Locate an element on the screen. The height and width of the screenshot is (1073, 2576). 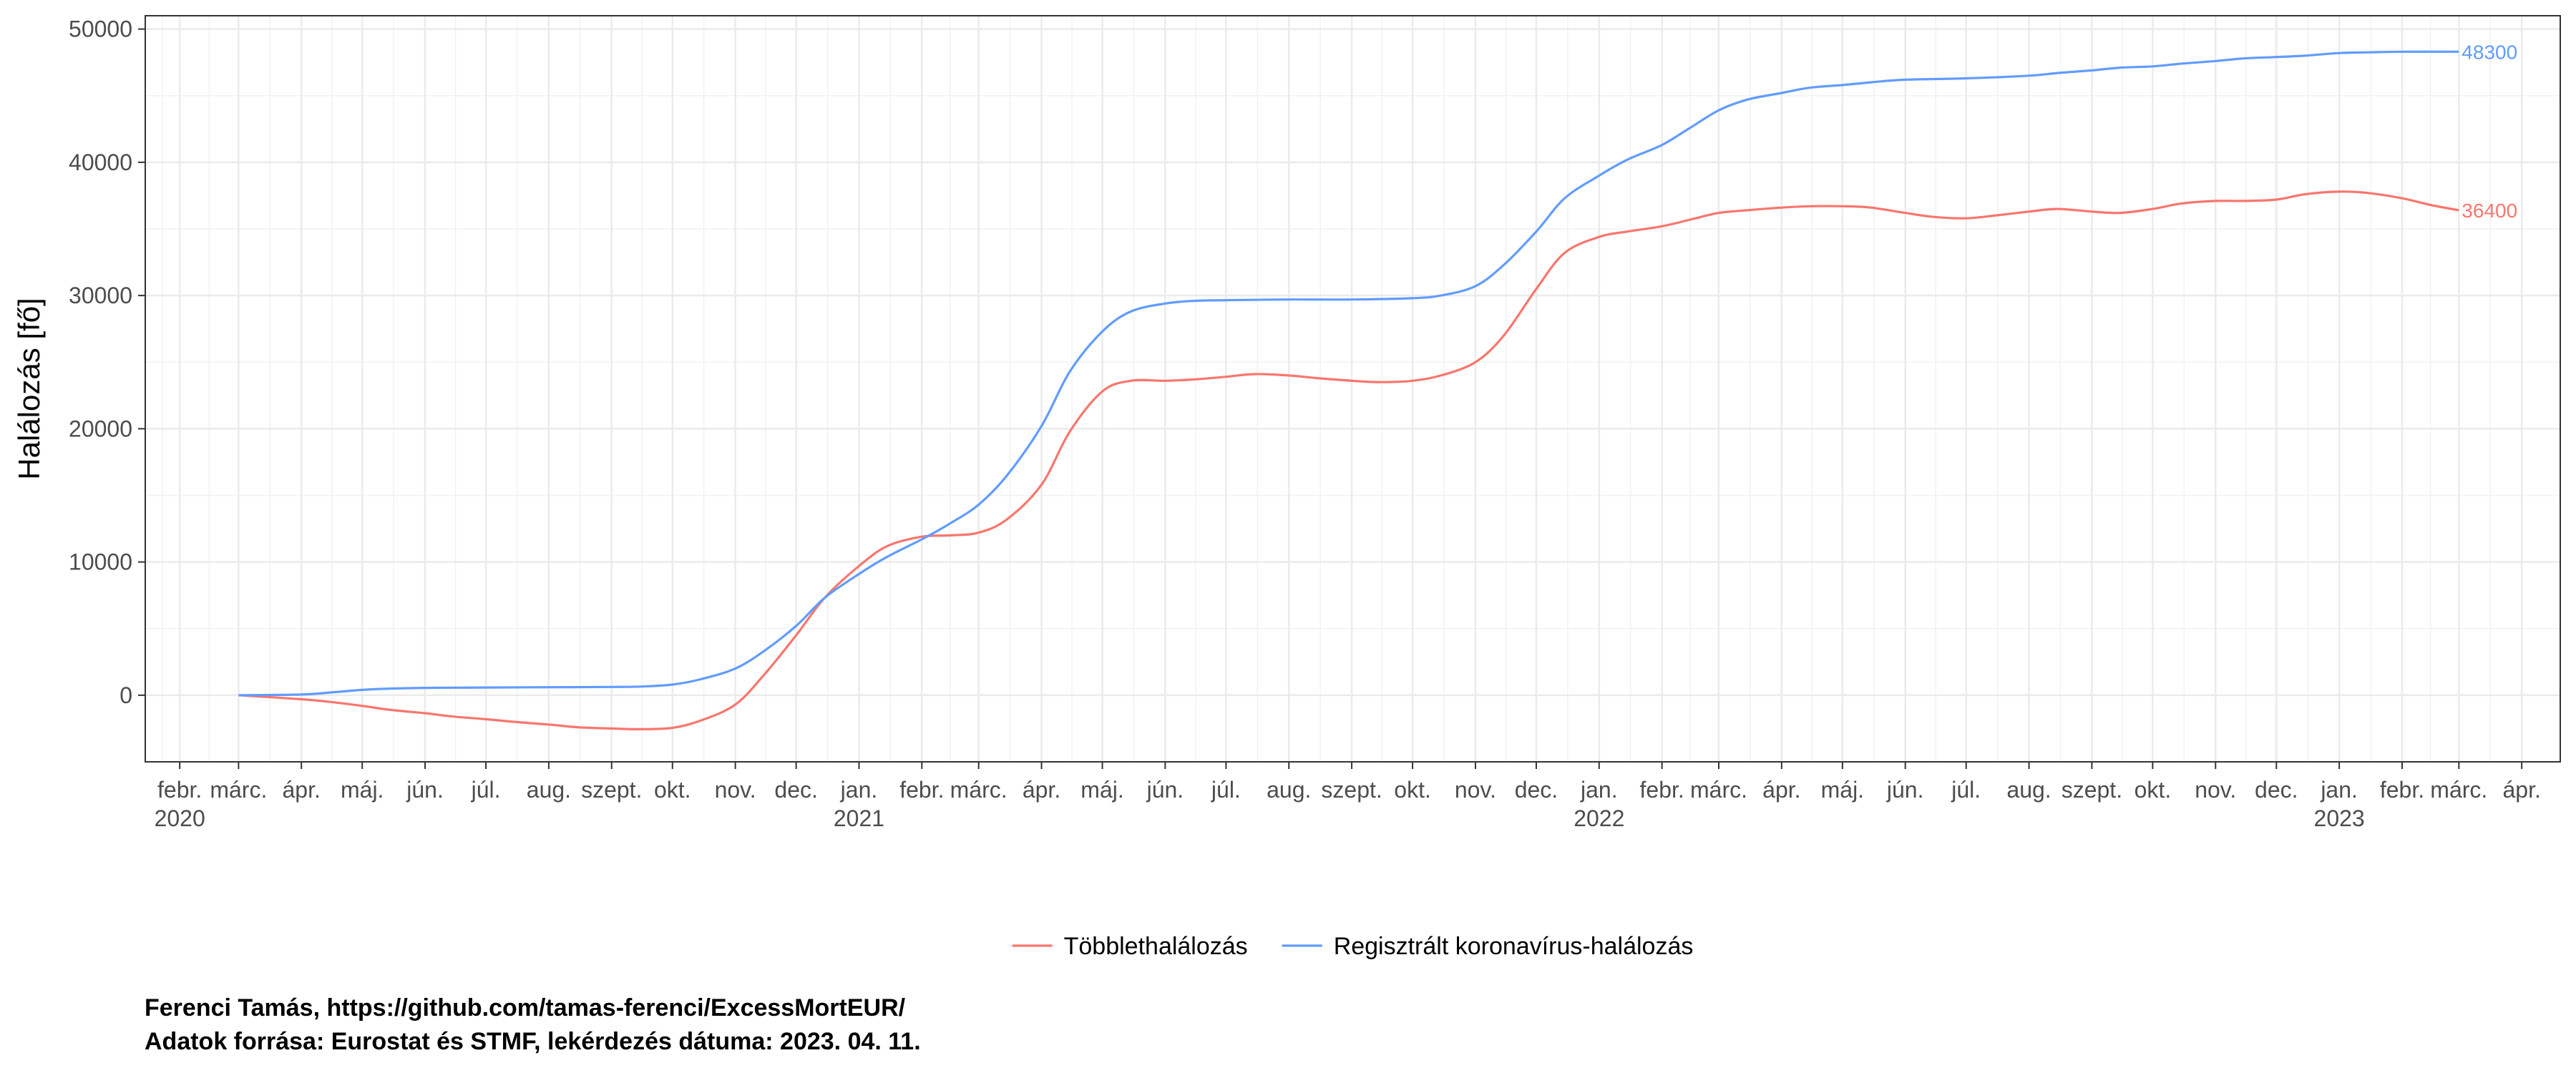
legend-label: Regisztrált koronavírus-halálozás is located at coordinates (1514, 946).